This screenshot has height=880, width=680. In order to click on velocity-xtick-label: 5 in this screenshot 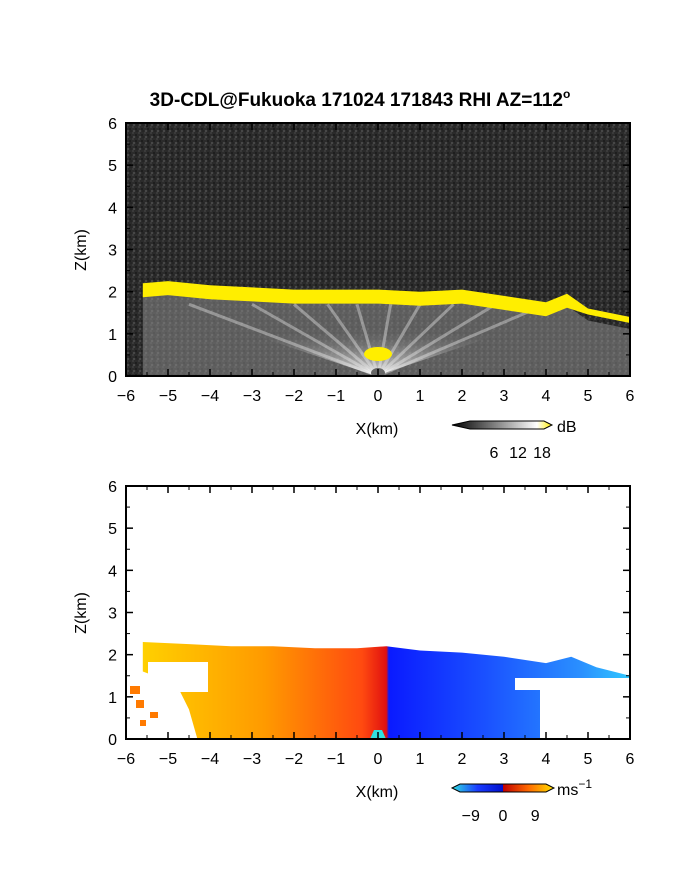, I will do `click(588, 759)`.